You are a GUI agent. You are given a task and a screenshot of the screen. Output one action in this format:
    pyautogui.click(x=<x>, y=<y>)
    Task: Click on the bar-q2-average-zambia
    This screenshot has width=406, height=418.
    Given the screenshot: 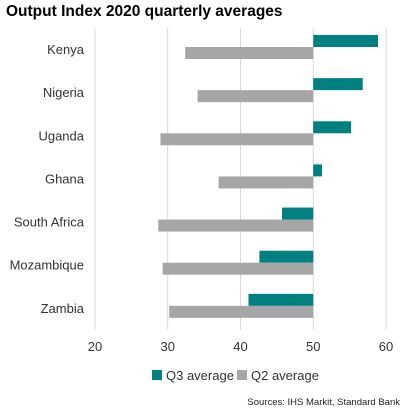 What is the action you would take?
    pyautogui.click(x=241, y=311)
    